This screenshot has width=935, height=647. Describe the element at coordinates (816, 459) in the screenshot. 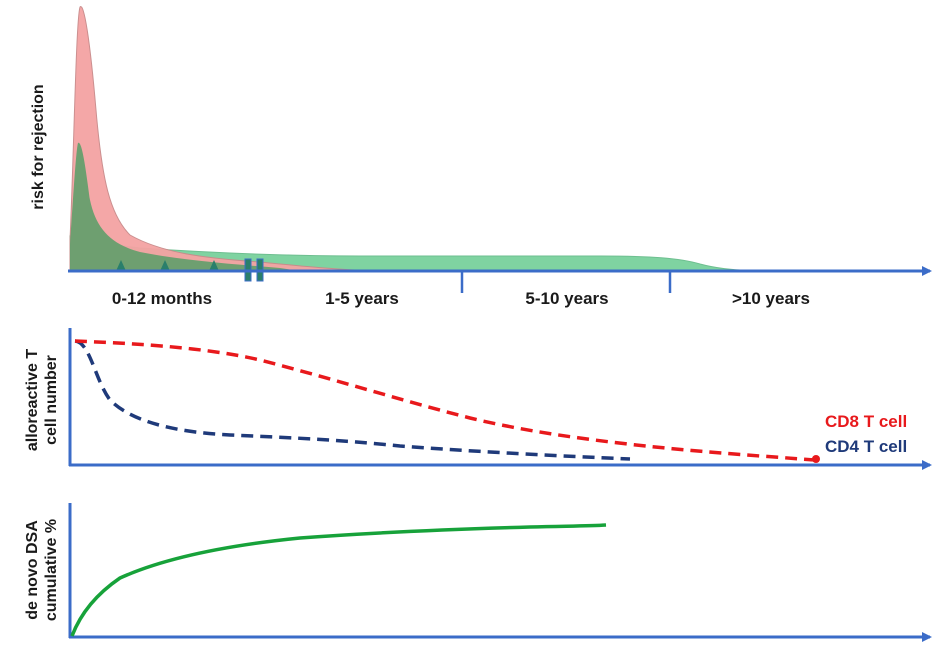

I see `cd8-end-dot` at that location.